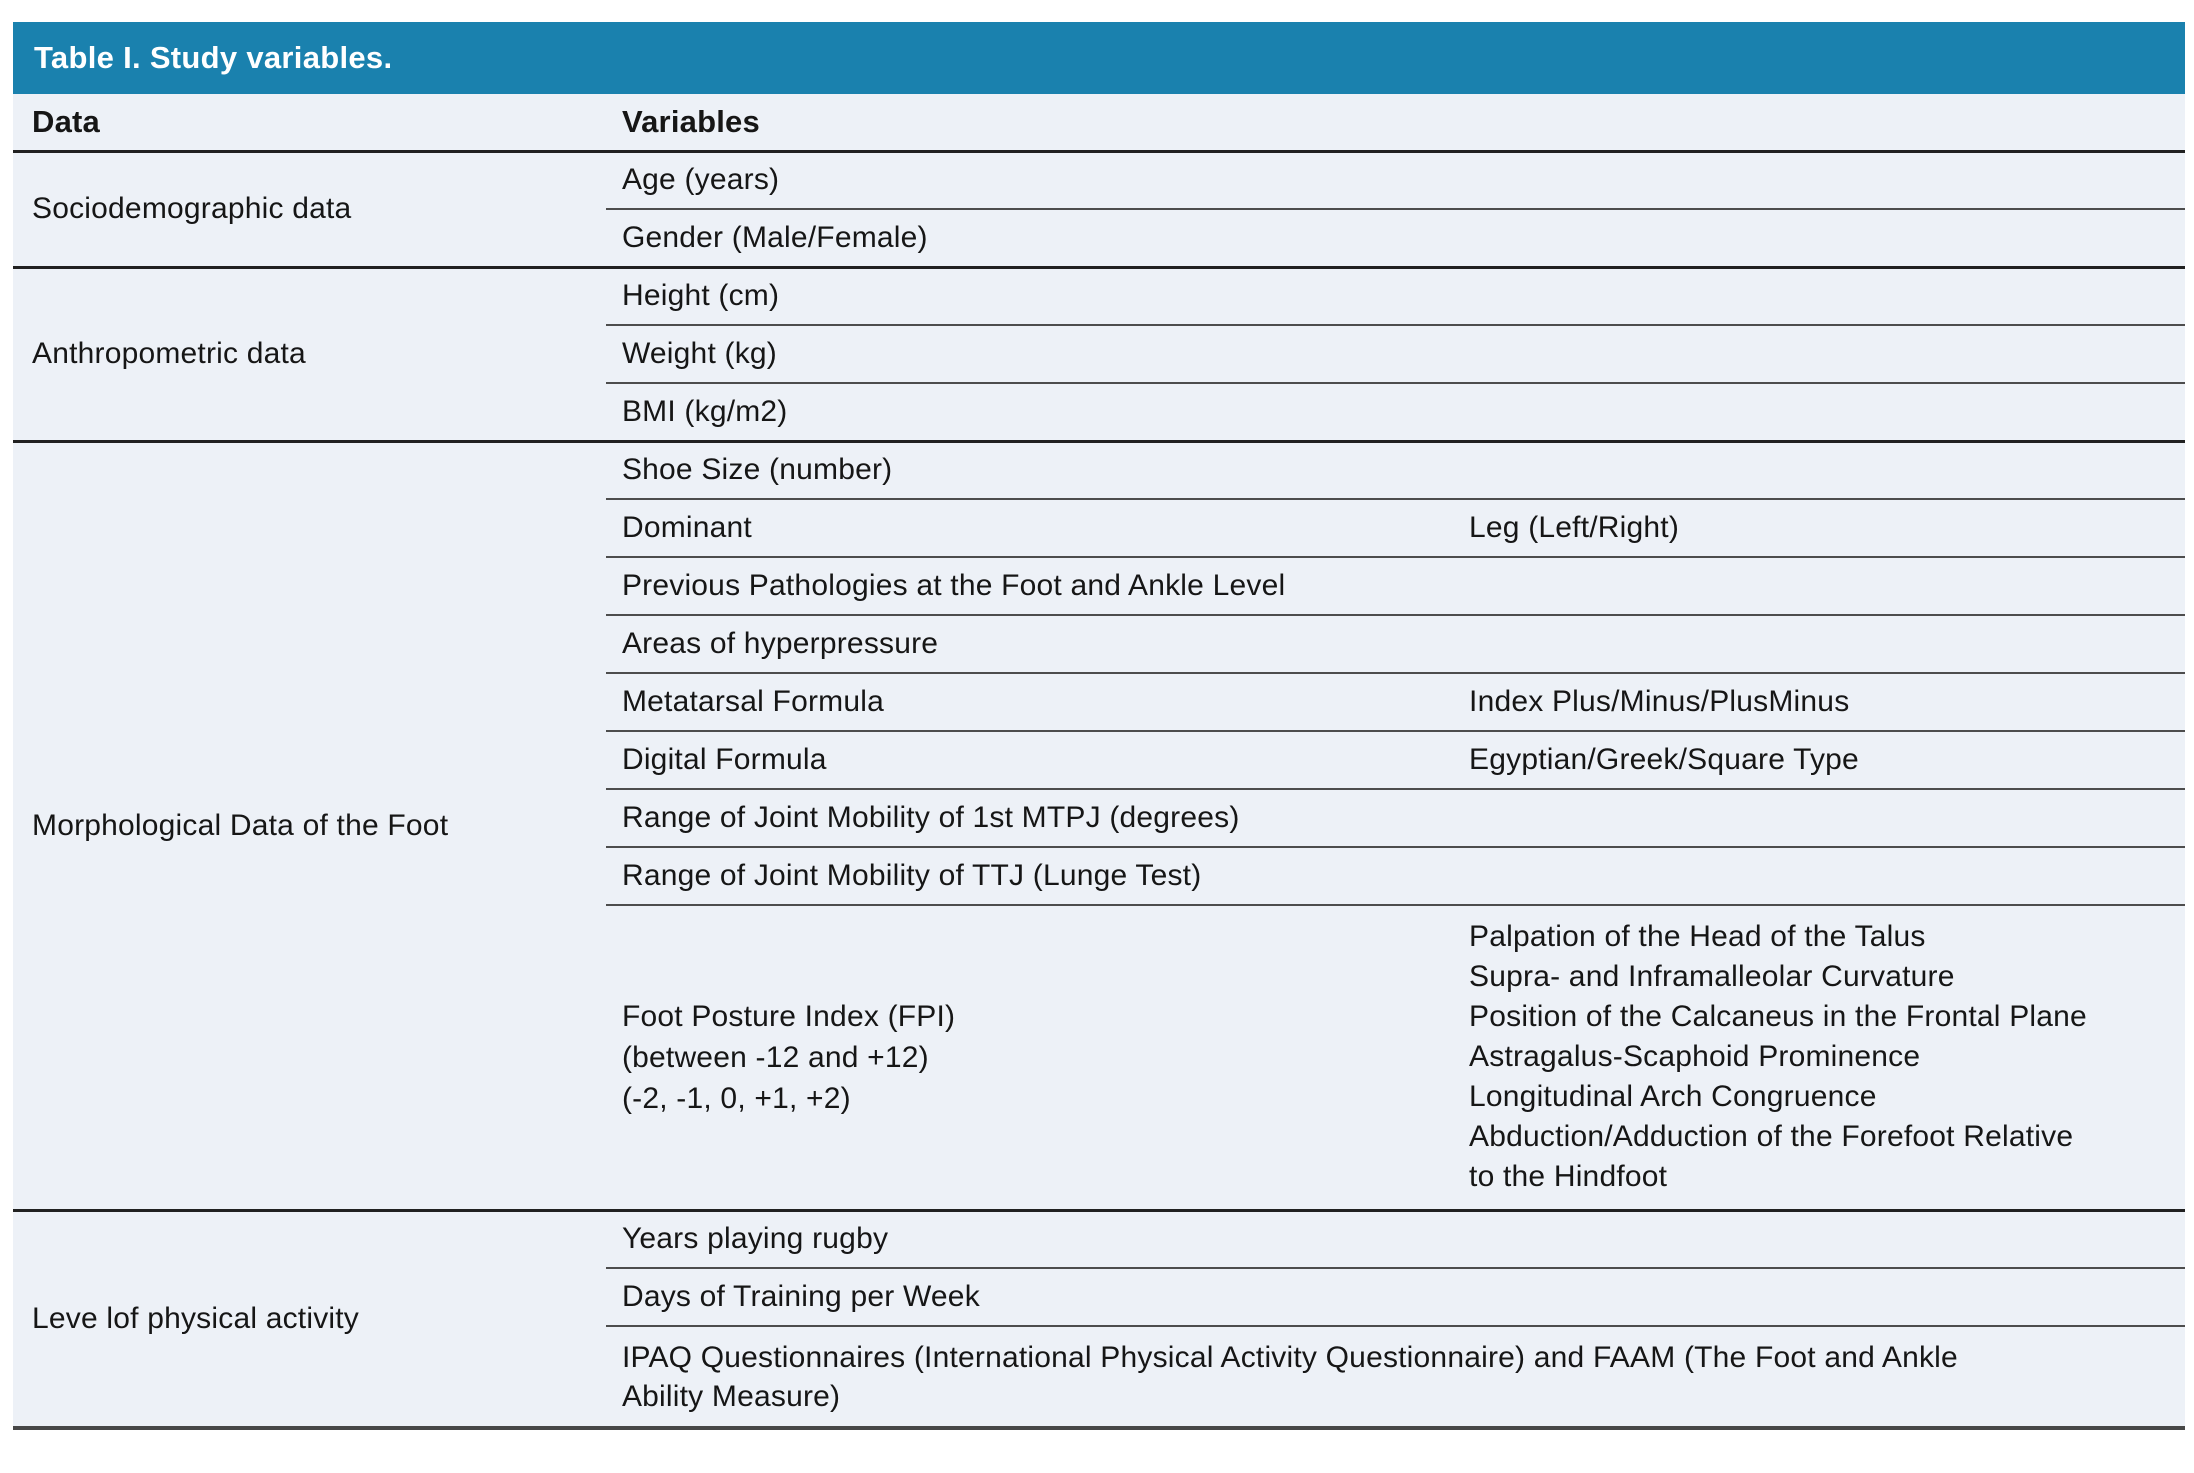 Image resolution: width=2194 pixels, height=1473 pixels. I want to click on group-label: Leve lof physical activity, so click(309, 1318).